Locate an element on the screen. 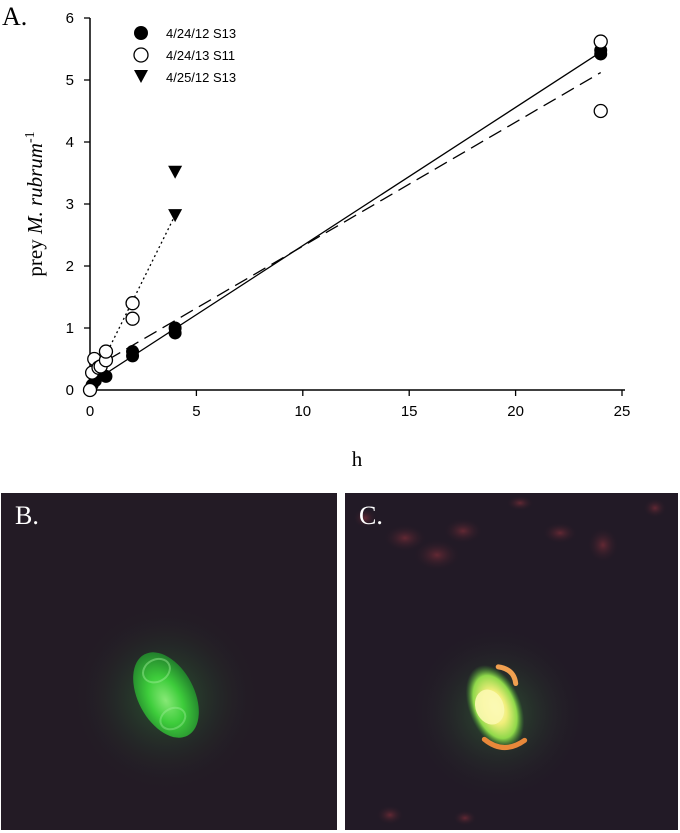 This screenshot has height=833, width=680. legend: 4/24/12 S13 4/24/13 S11 4/25/12 S13 is located at coordinates (184, 55).